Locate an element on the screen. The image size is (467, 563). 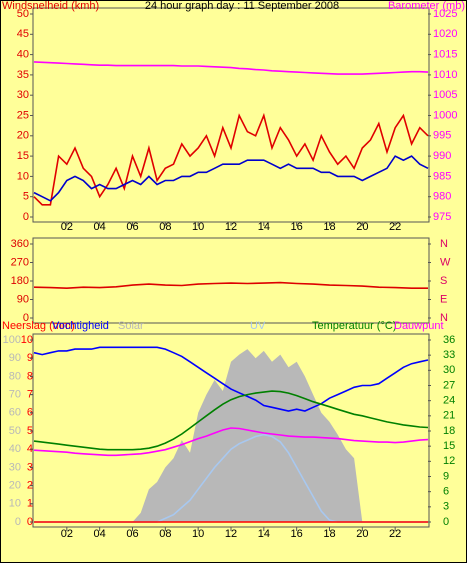
legend-entry: Temperatuur (°C) is located at coordinates (354, 326).